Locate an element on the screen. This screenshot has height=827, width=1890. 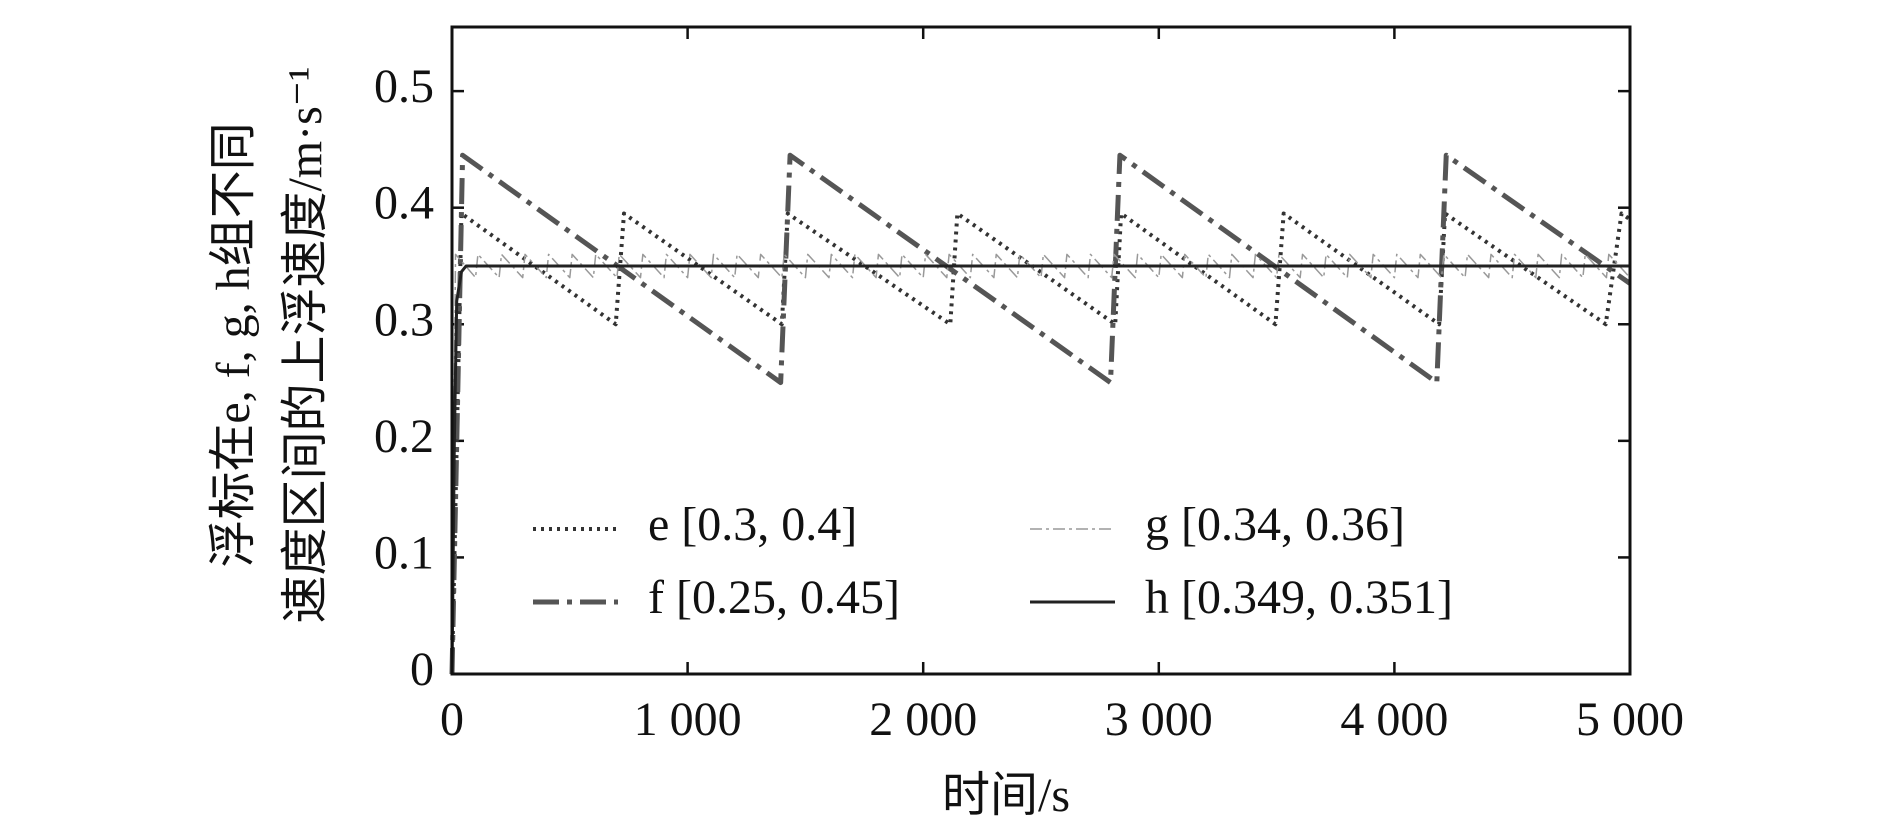
y-tick-label: 0.2 is located at coordinates (404, 436).